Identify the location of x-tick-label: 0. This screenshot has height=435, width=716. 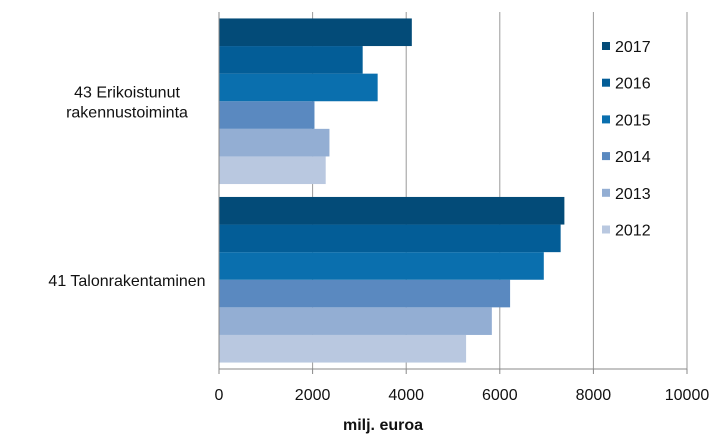
(219, 395).